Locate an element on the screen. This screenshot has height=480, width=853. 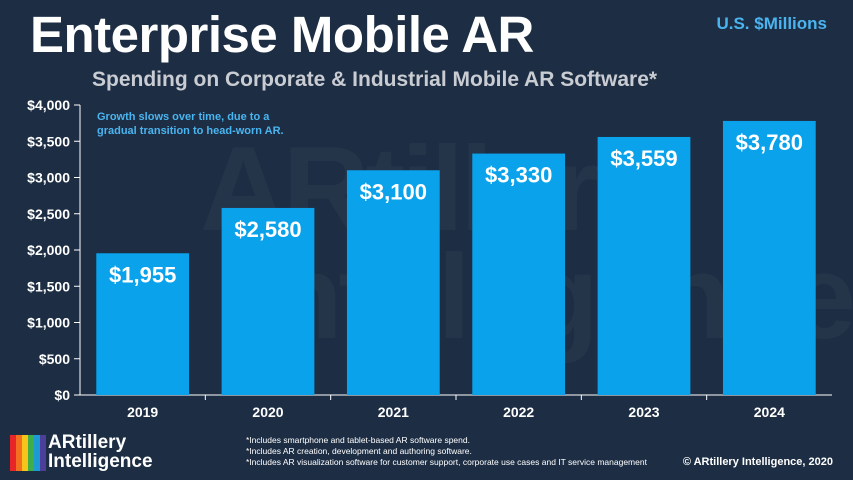
bar-value-label: $2,580 is located at coordinates (267, 229).